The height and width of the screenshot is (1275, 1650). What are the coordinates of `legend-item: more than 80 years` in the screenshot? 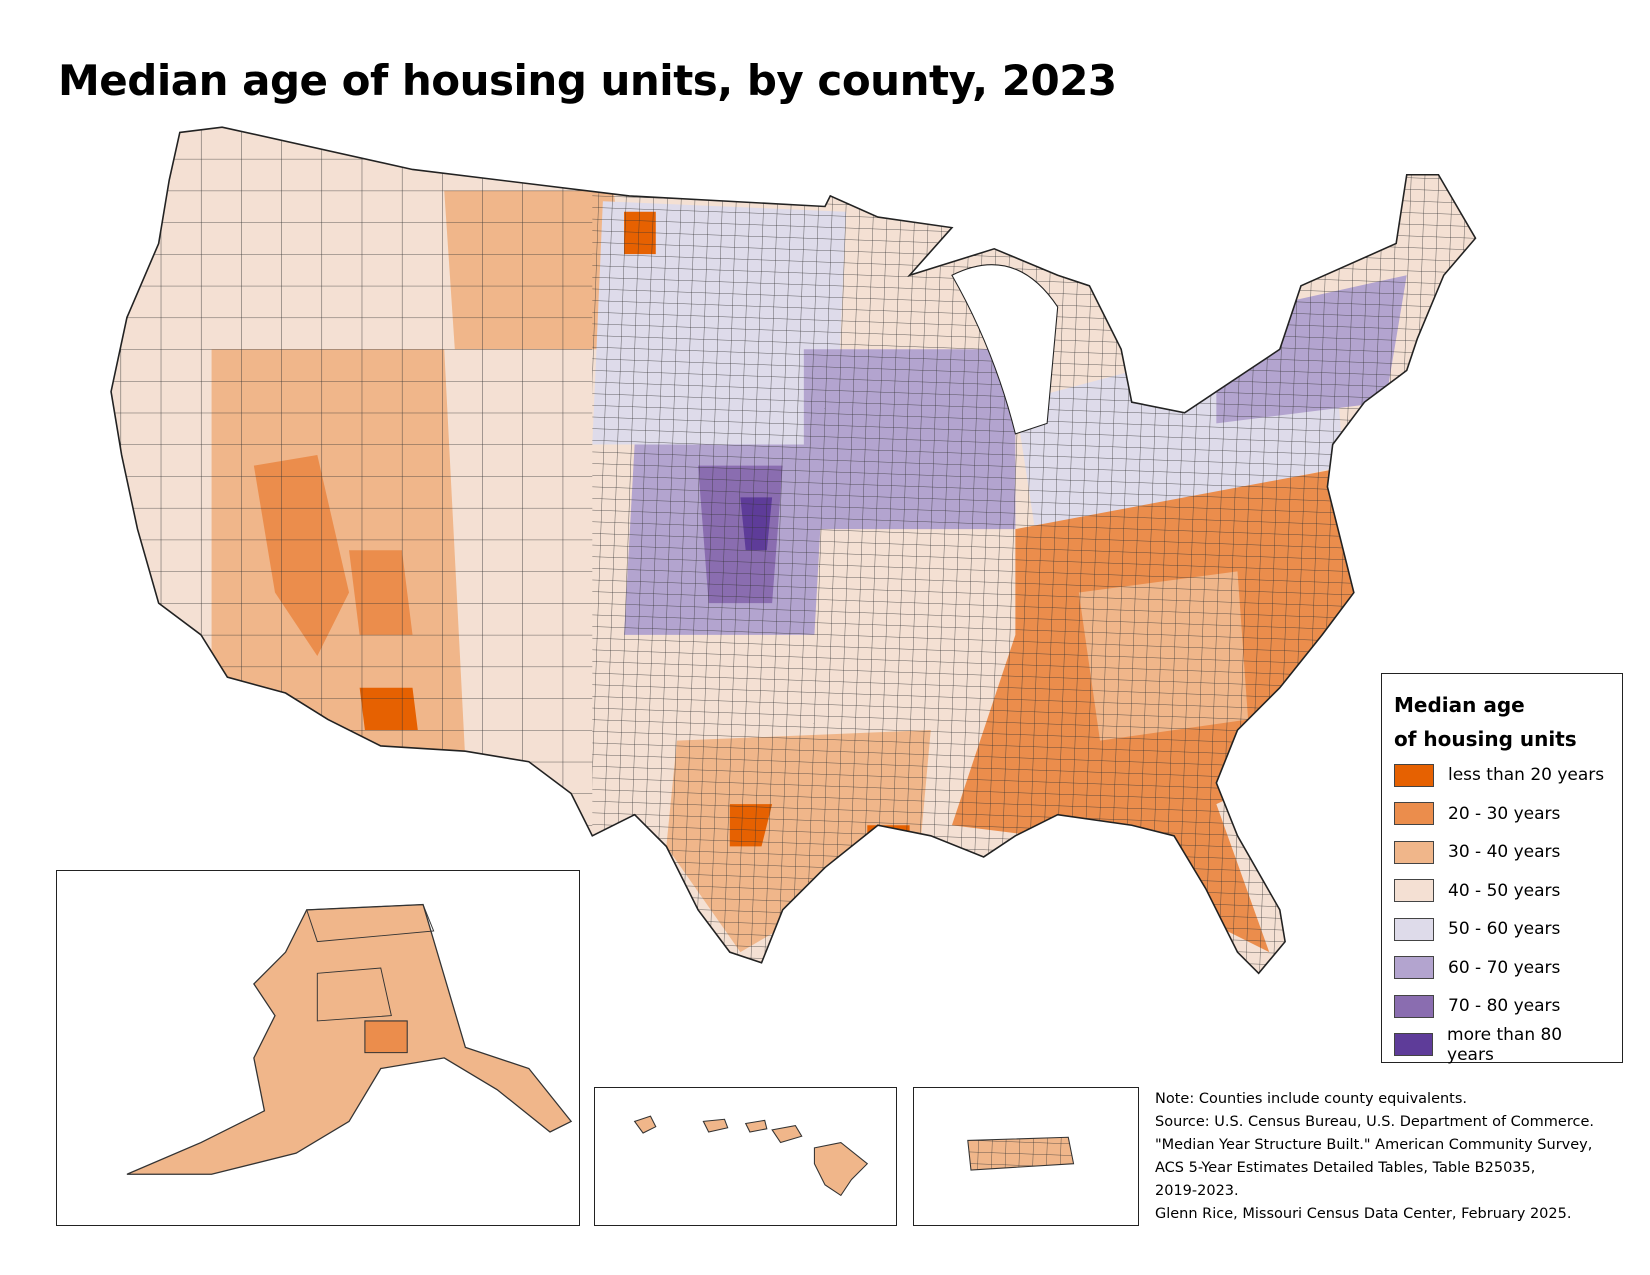 It's located at (1502, 1044).